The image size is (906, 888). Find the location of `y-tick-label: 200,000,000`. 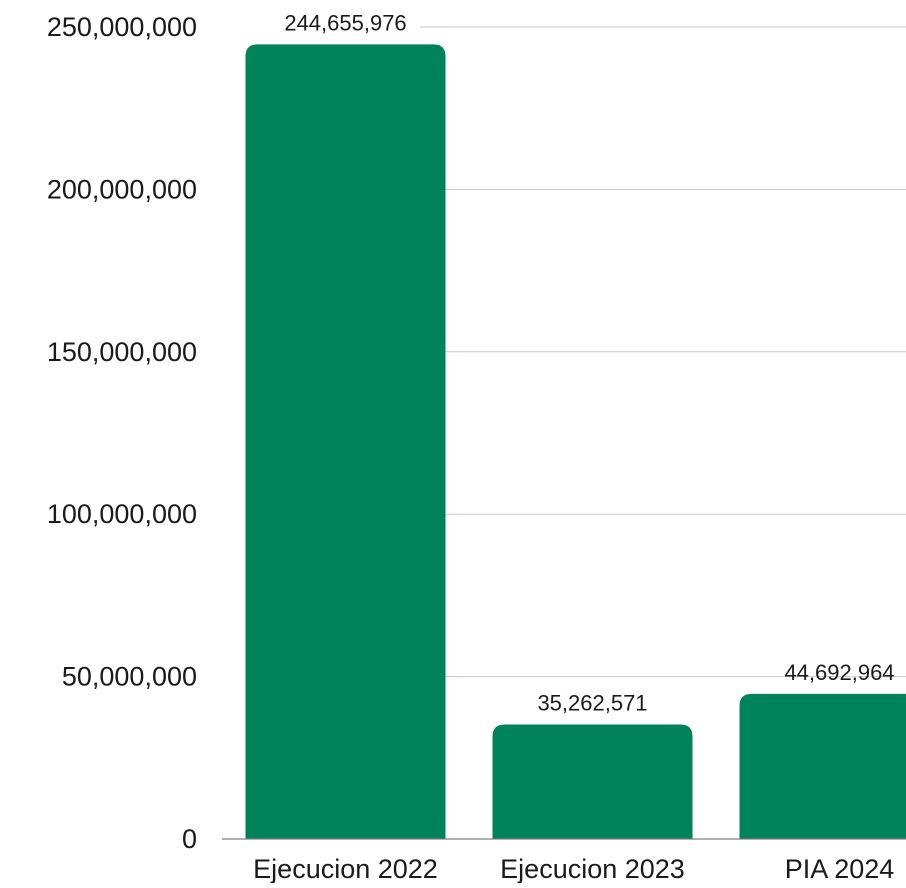

y-tick-label: 200,000,000 is located at coordinates (122, 189).